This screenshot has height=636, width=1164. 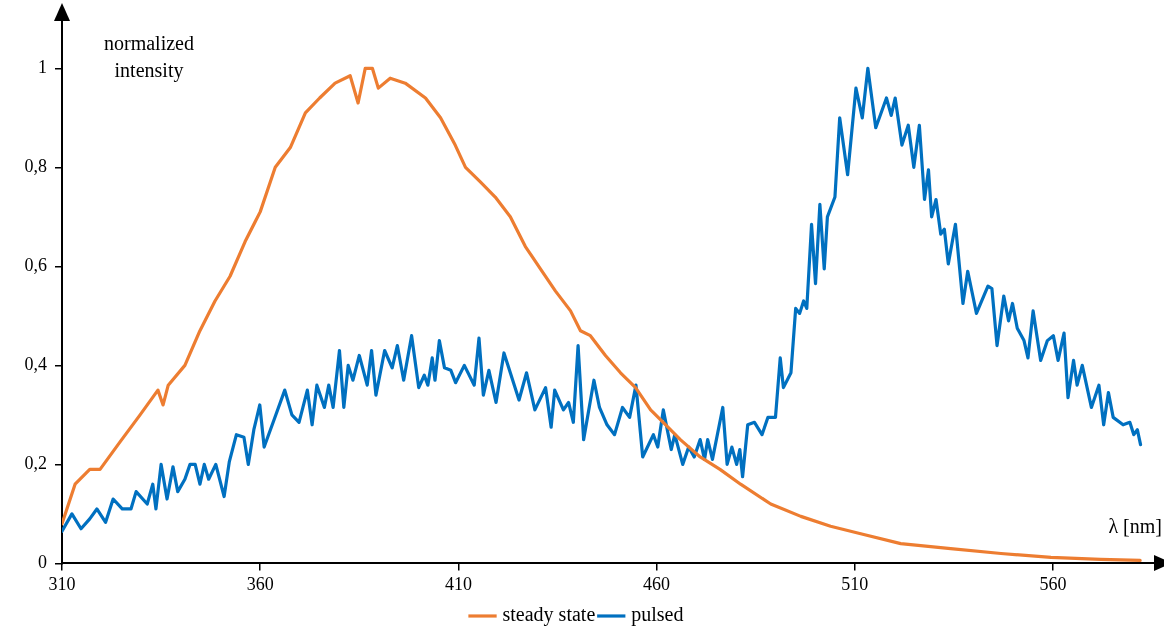 I want to click on y-tick-label: 0,6, so click(x=35, y=265).